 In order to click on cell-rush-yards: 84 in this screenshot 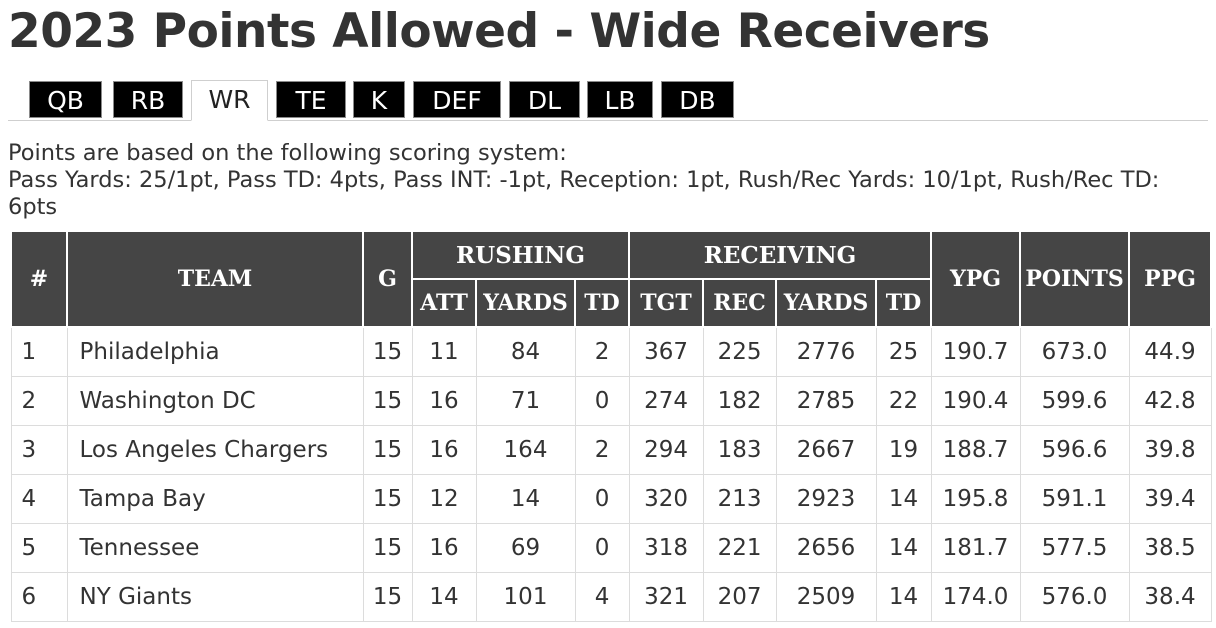, I will do `click(525, 351)`.